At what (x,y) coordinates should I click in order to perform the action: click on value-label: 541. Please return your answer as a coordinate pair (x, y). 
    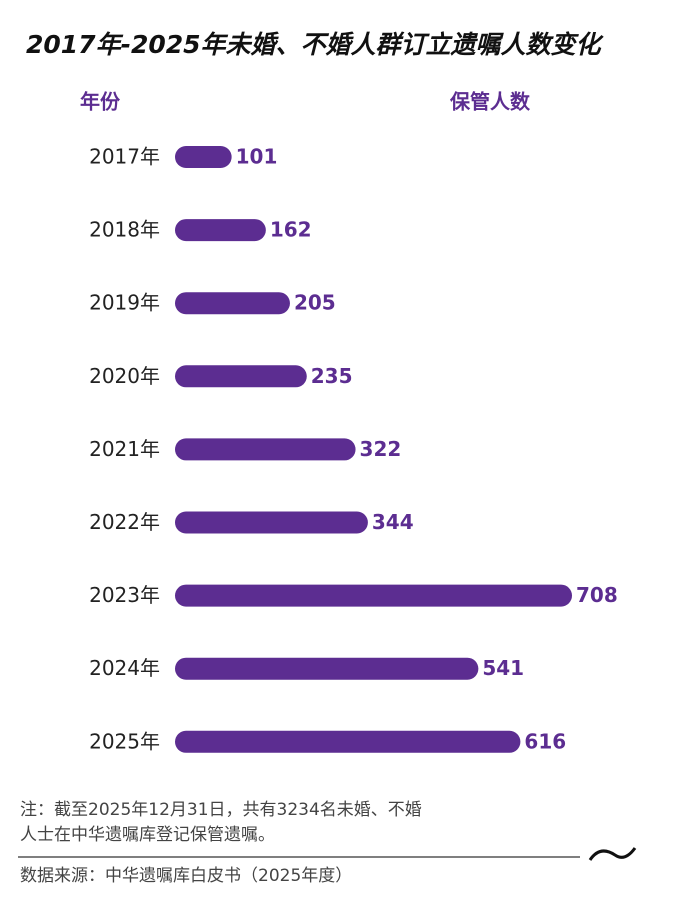
    Looking at the image, I should click on (503, 668).